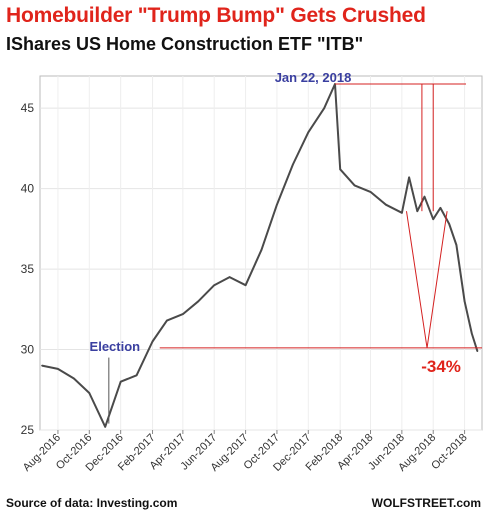 This screenshot has width=487, height=517. What do you see at coordinates (216, 15) in the screenshot?
I see `chart-title: Homebuilder "Trump Bump" Gets Crushed` at bounding box center [216, 15].